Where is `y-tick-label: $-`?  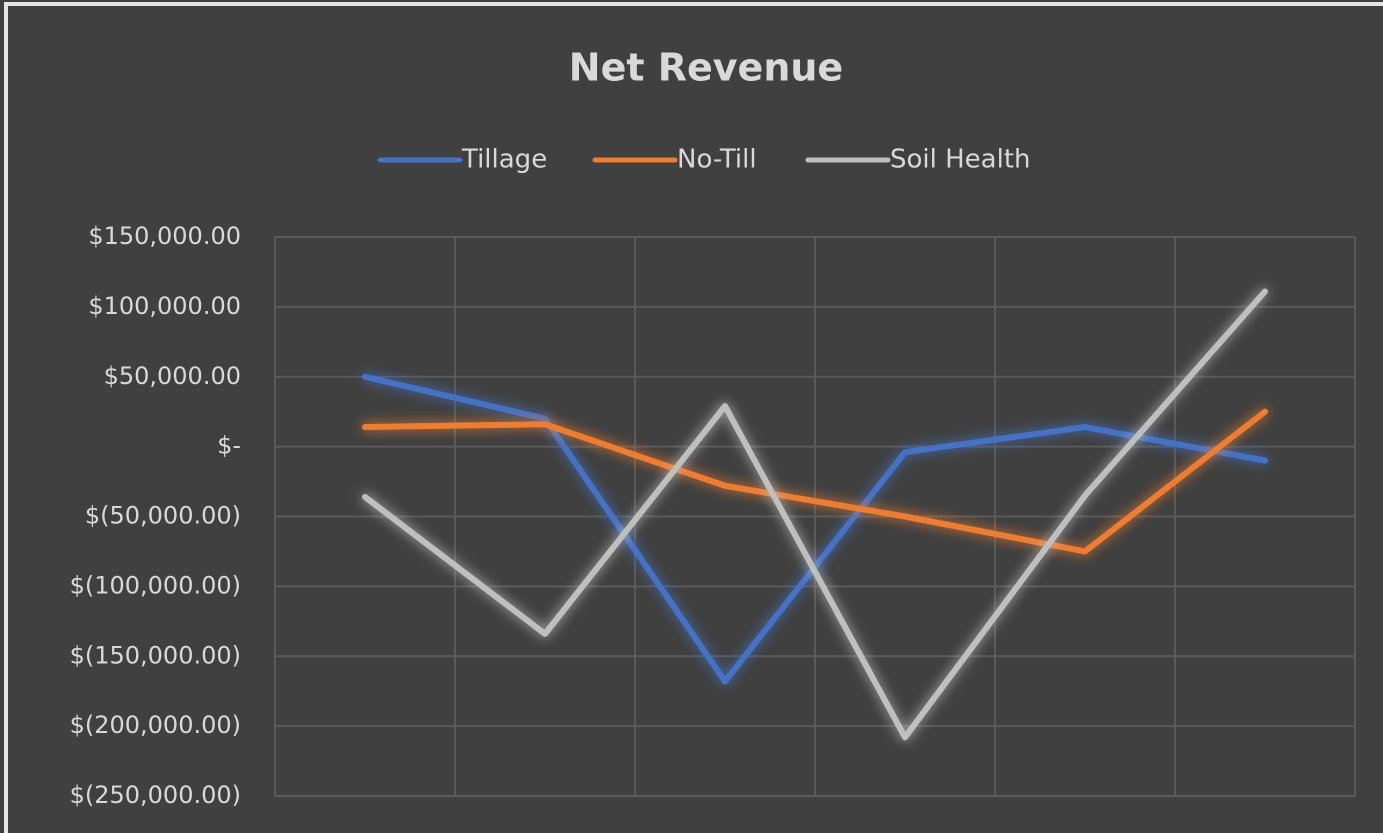
y-tick-label: $- is located at coordinates (229, 446).